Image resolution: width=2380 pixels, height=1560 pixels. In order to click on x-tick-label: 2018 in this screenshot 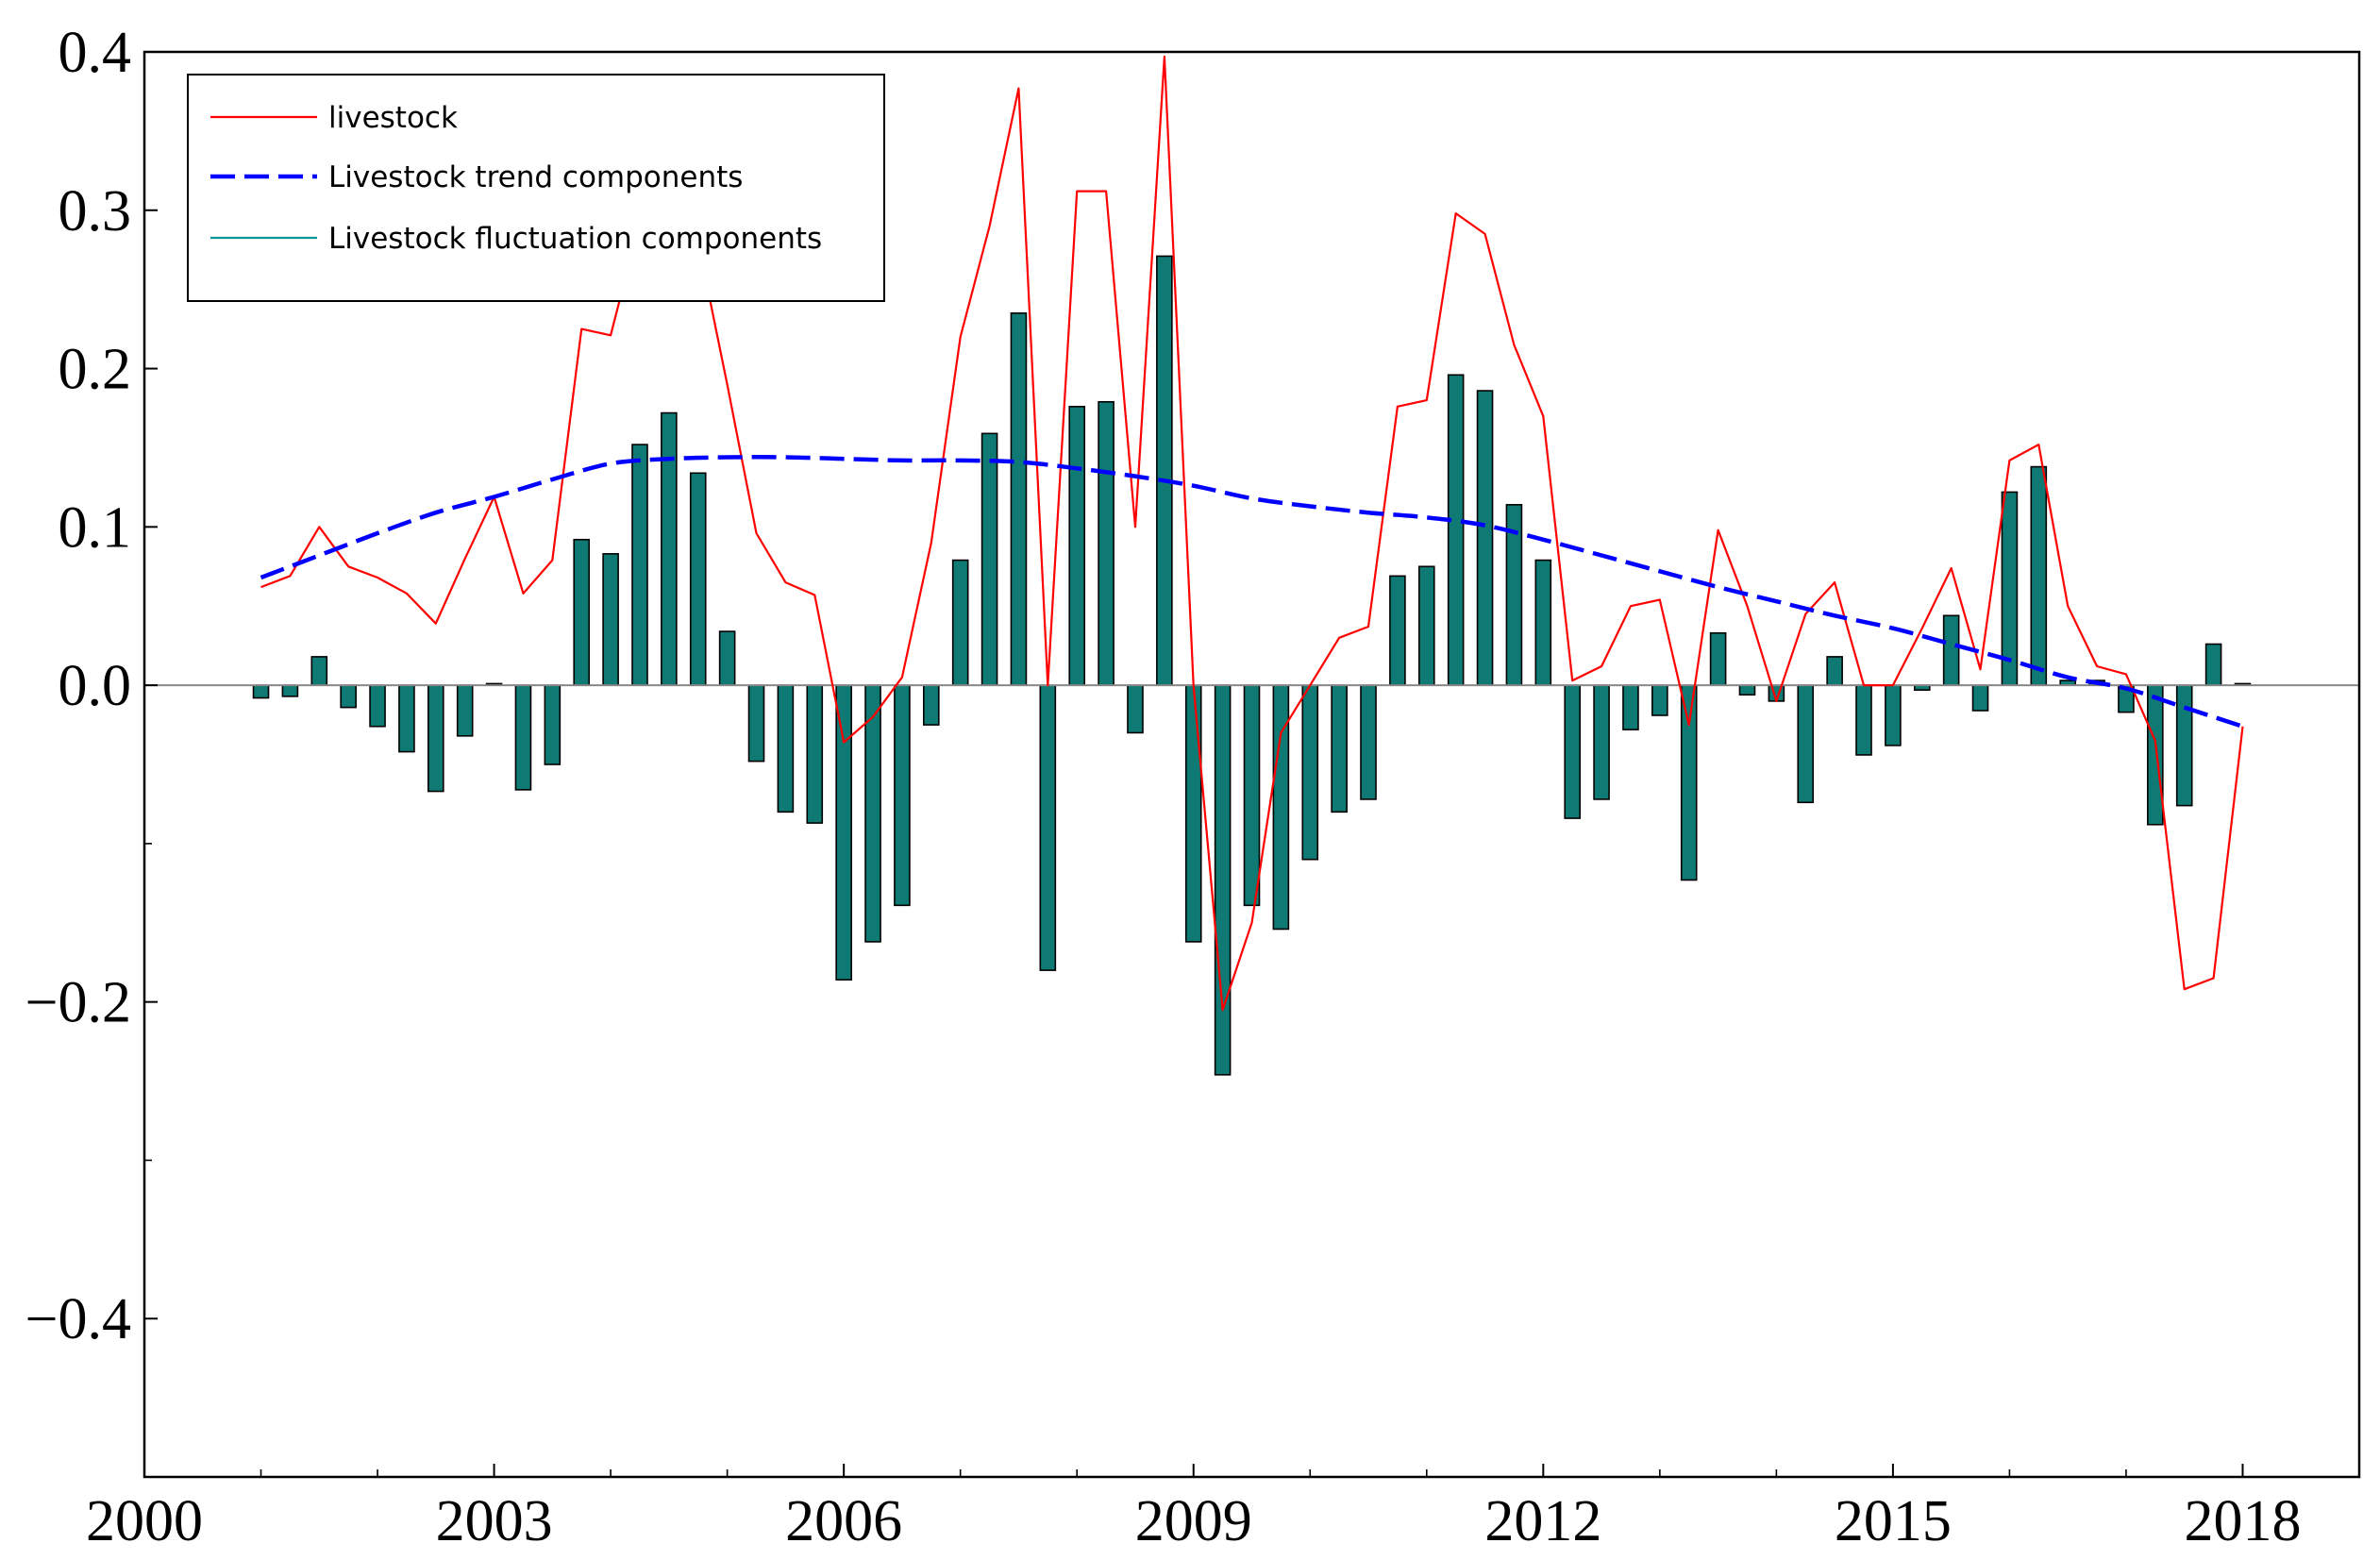, I will do `click(2242, 1521)`.